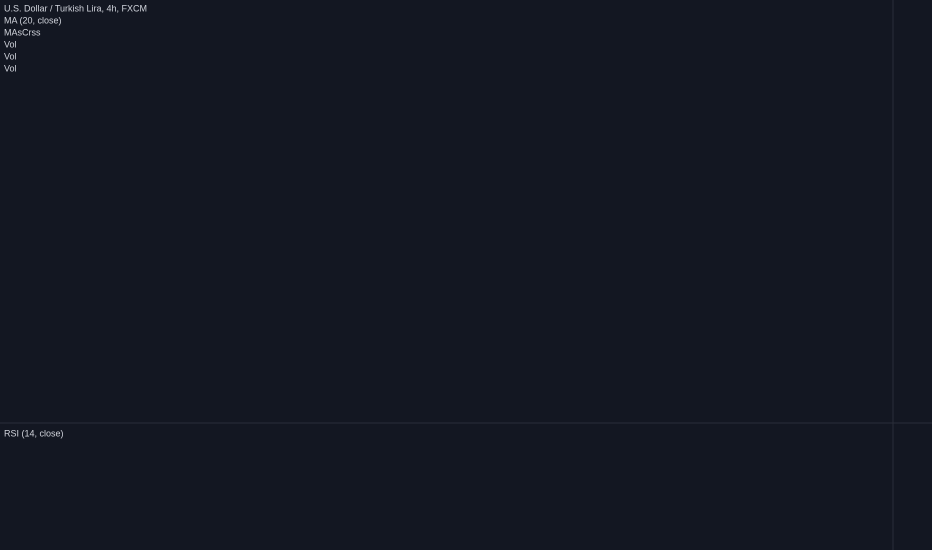  Describe the element at coordinates (34, 433) in the screenshot. I see `rsi-title: RSI (14, close)` at that location.